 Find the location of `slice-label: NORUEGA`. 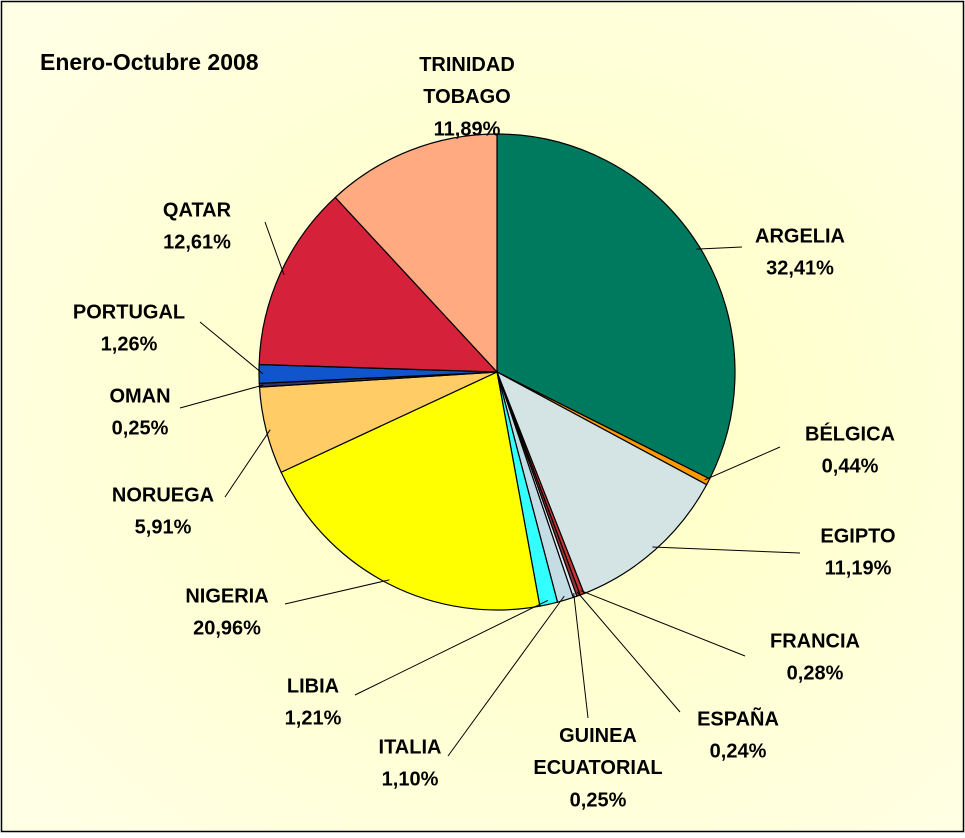

slice-label: NORUEGA is located at coordinates (163, 495).